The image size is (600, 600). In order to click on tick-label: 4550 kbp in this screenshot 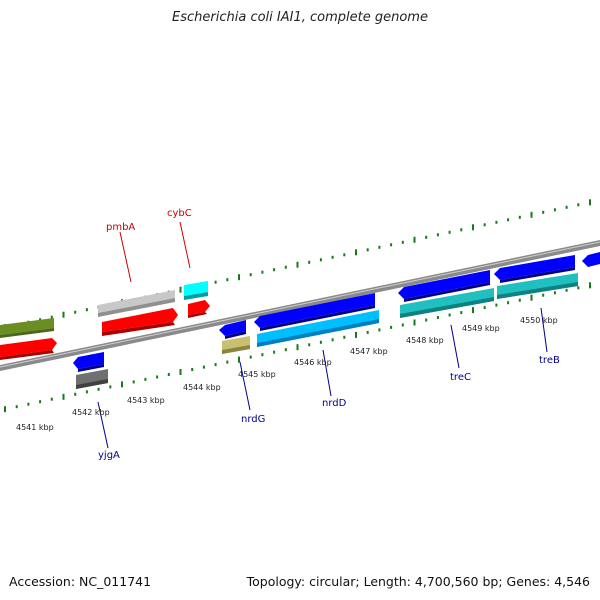, I will do `click(539, 320)`.